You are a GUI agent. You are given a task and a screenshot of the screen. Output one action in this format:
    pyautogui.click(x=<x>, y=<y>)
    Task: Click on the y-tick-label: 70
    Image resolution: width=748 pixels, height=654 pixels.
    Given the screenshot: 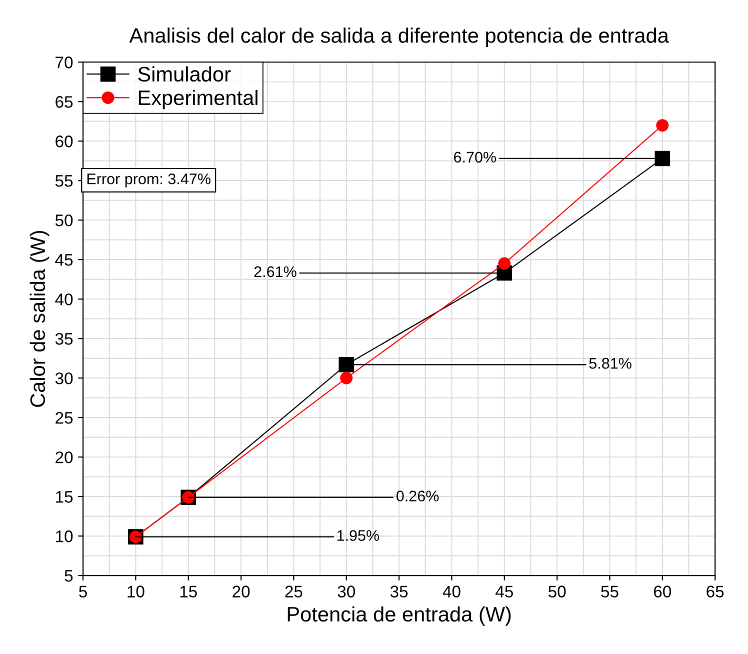 What is the action you would take?
    pyautogui.click(x=64, y=62)
    